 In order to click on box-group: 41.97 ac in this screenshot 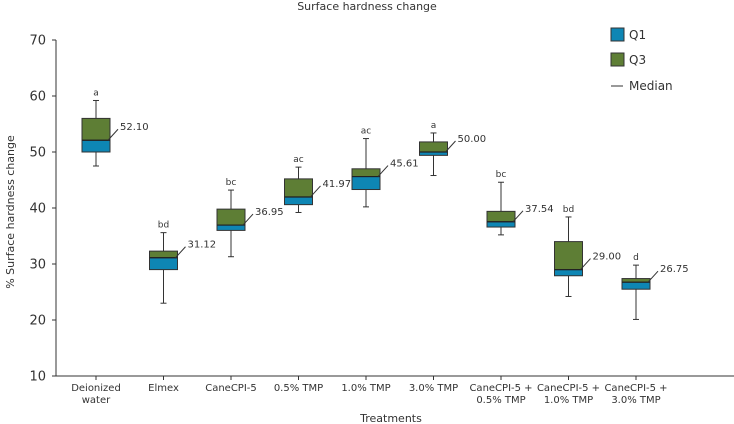, I will do `click(318, 184)`.